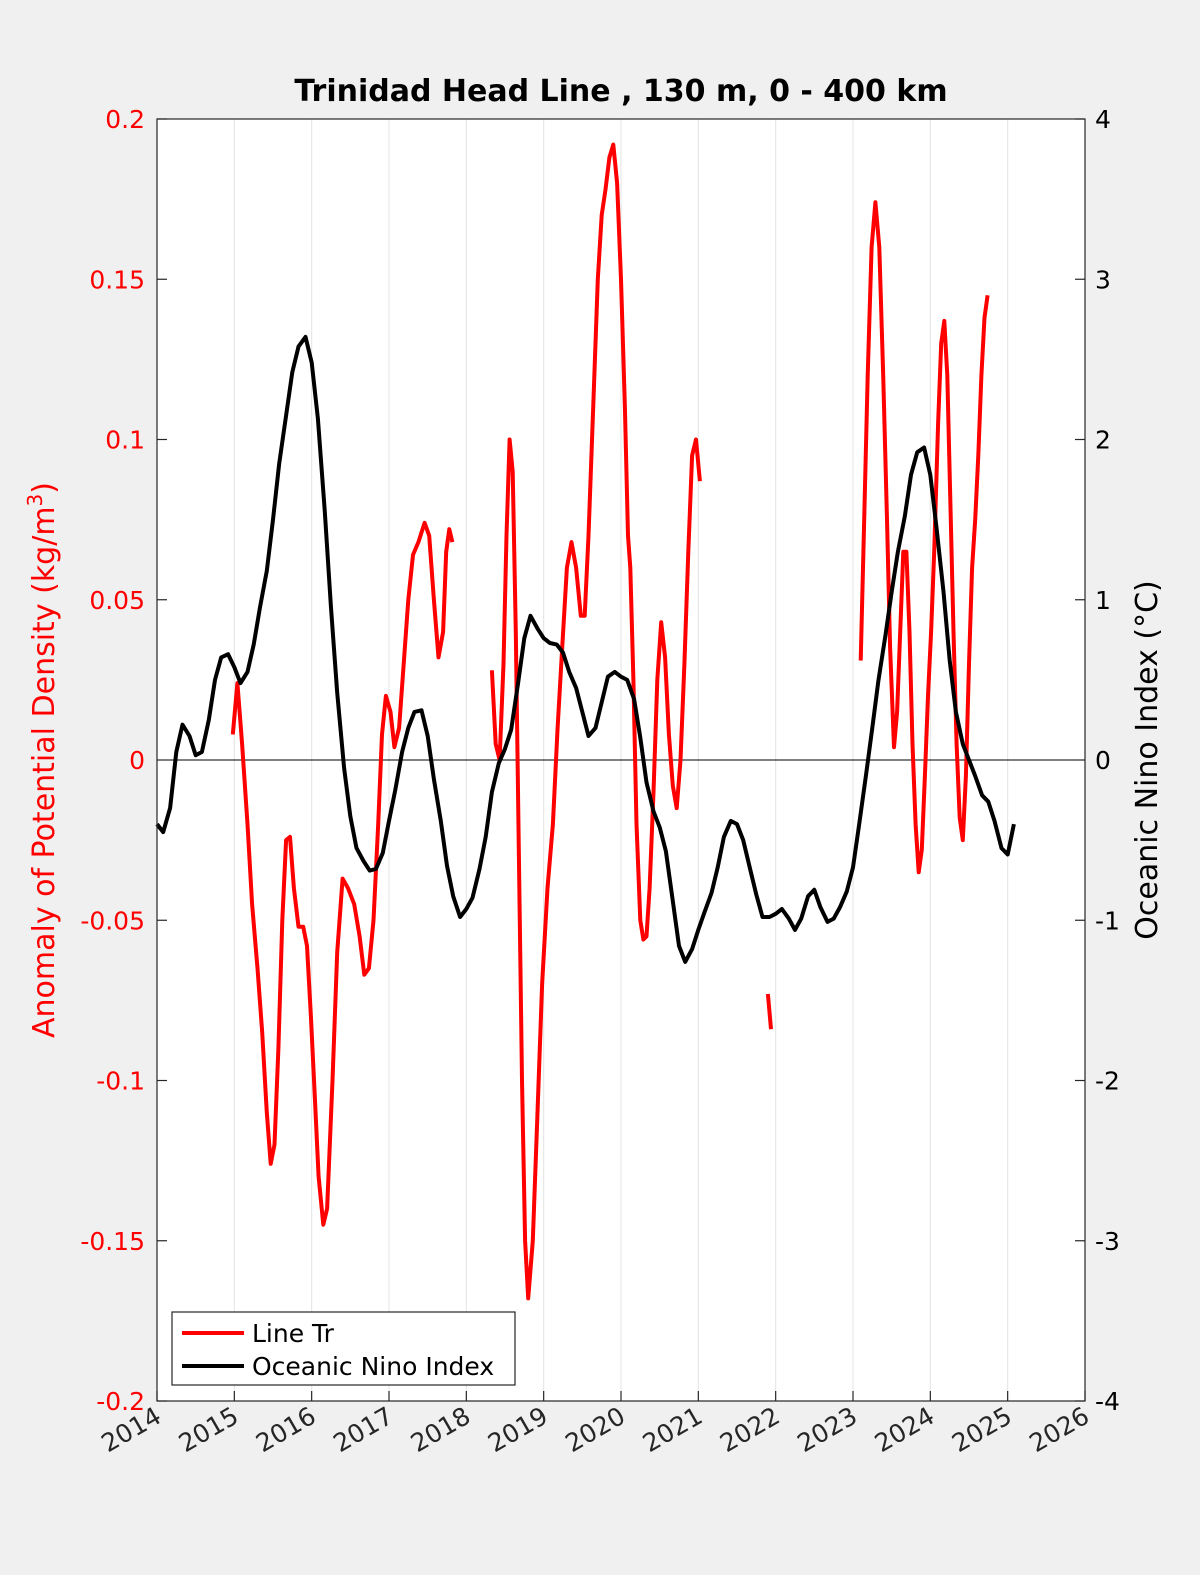 The width and height of the screenshot is (1200, 1575). Describe the element at coordinates (117, 600) in the screenshot. I see `left-tick-label: 0.05` at that location.